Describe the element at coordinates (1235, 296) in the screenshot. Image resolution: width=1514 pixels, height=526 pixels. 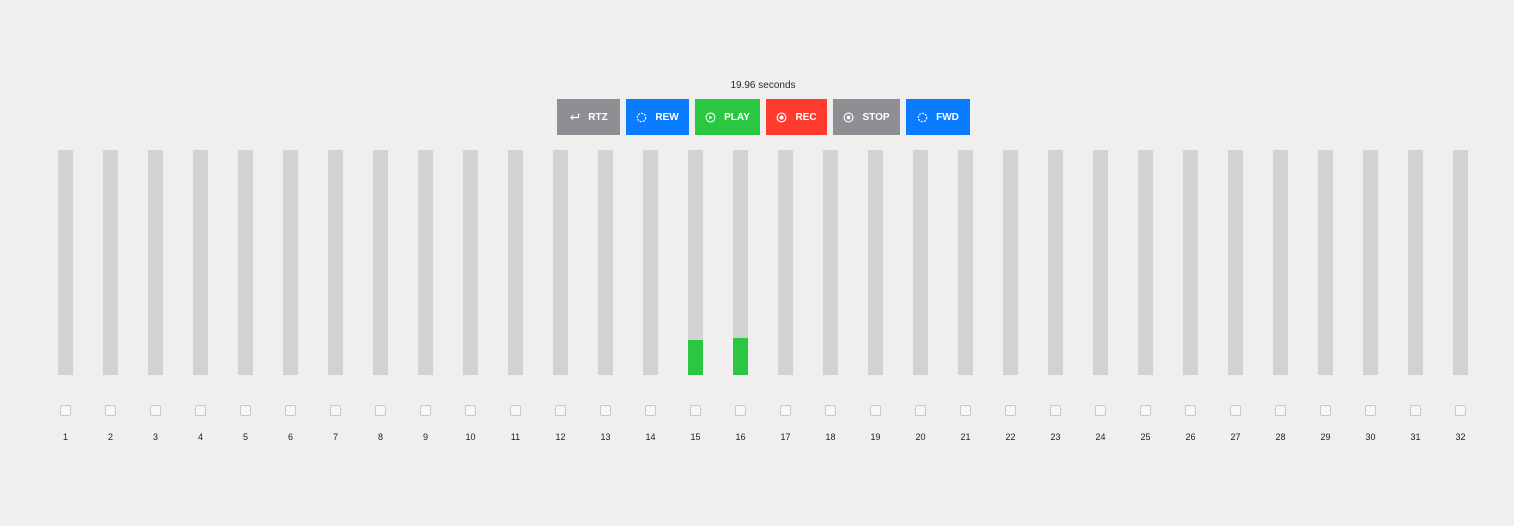
I see `track-27: 27` at that location.